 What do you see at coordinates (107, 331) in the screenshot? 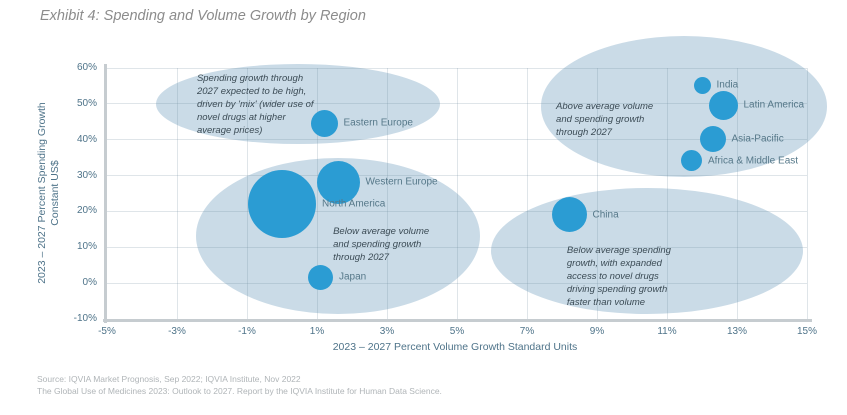
I see `x-tick-label-5: -5%` at bounding box center [107, 331].